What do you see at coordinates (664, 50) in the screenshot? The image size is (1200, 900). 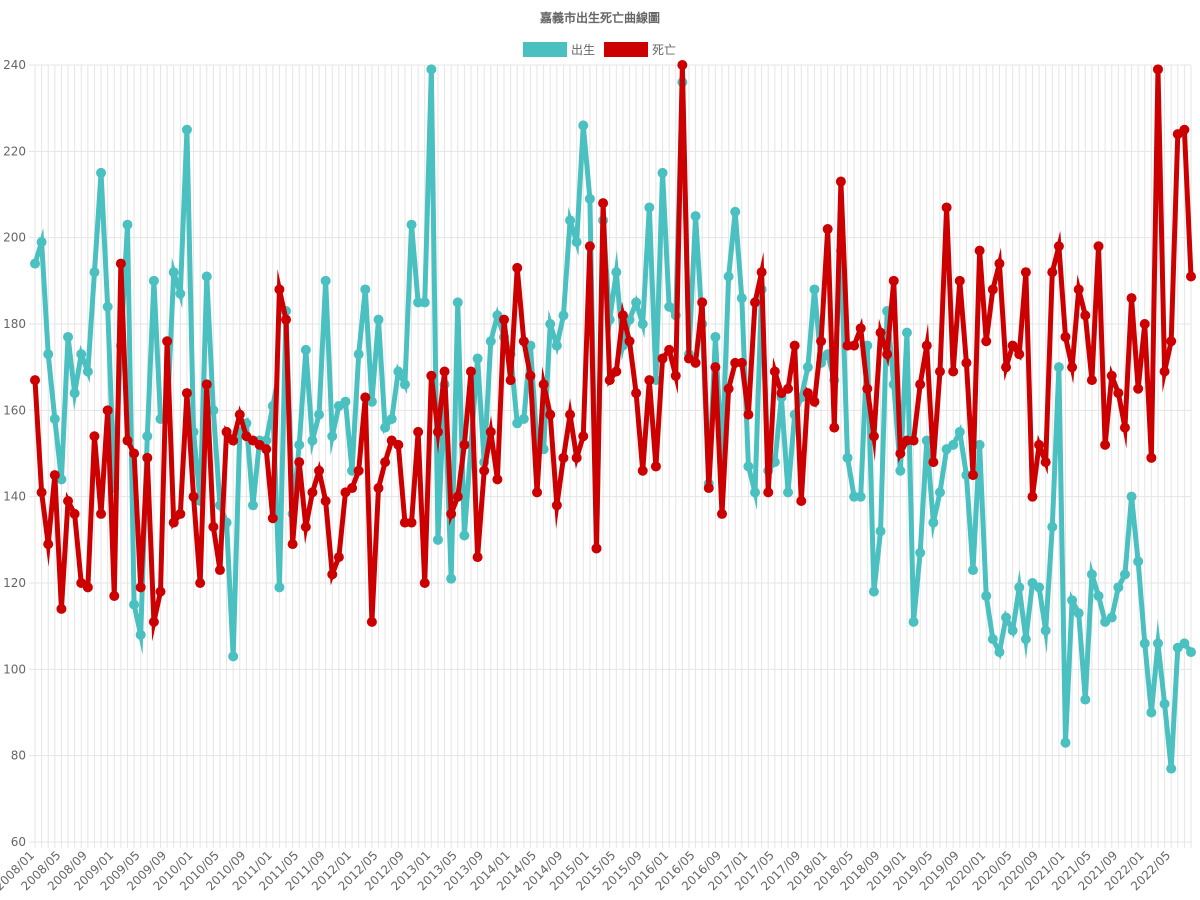 I see `legend-label-deaths: 死亡` at bounding box center [664, 50].